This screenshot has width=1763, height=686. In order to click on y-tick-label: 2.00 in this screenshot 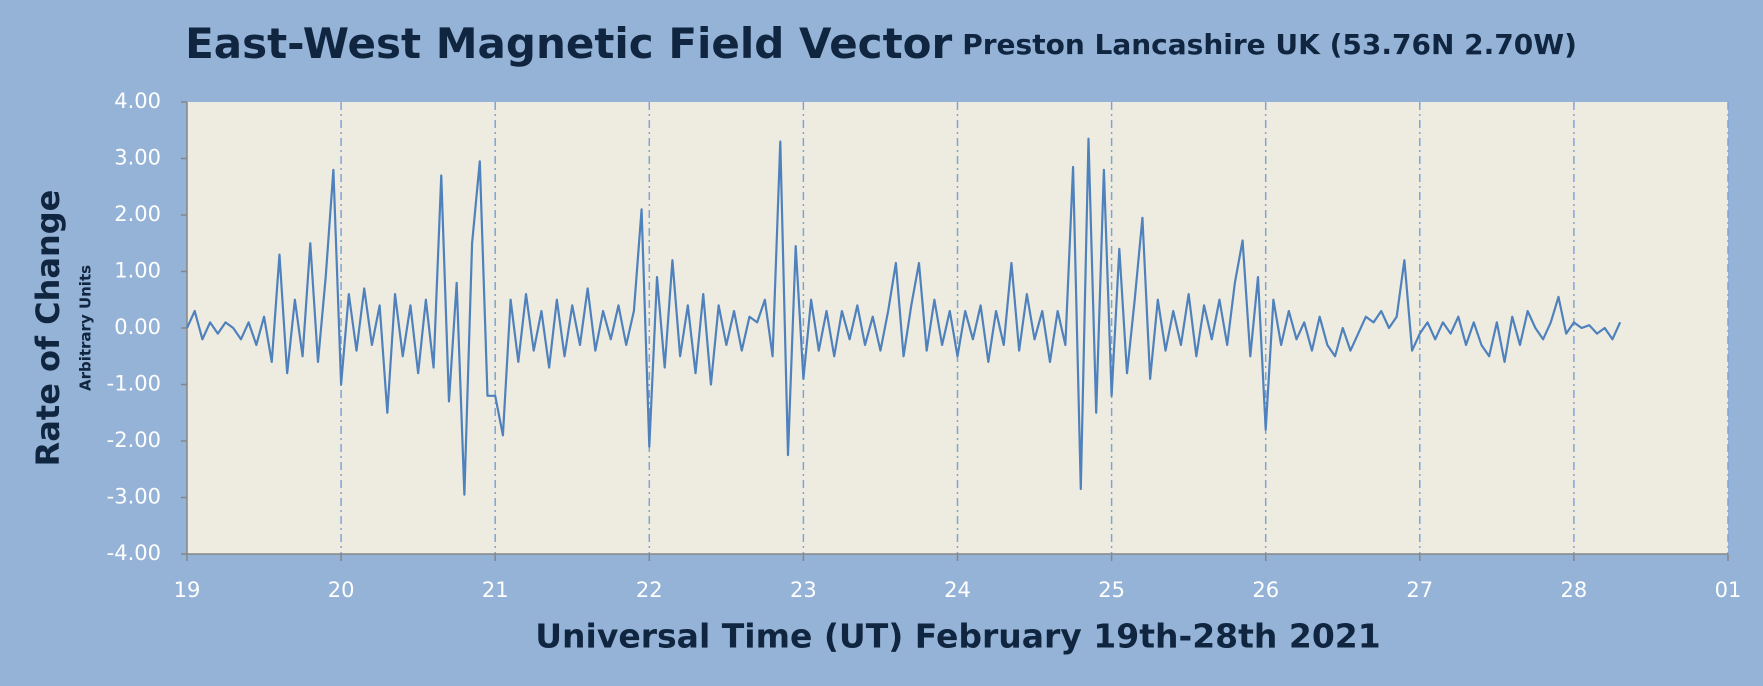, I will do `click(137, 214)`.